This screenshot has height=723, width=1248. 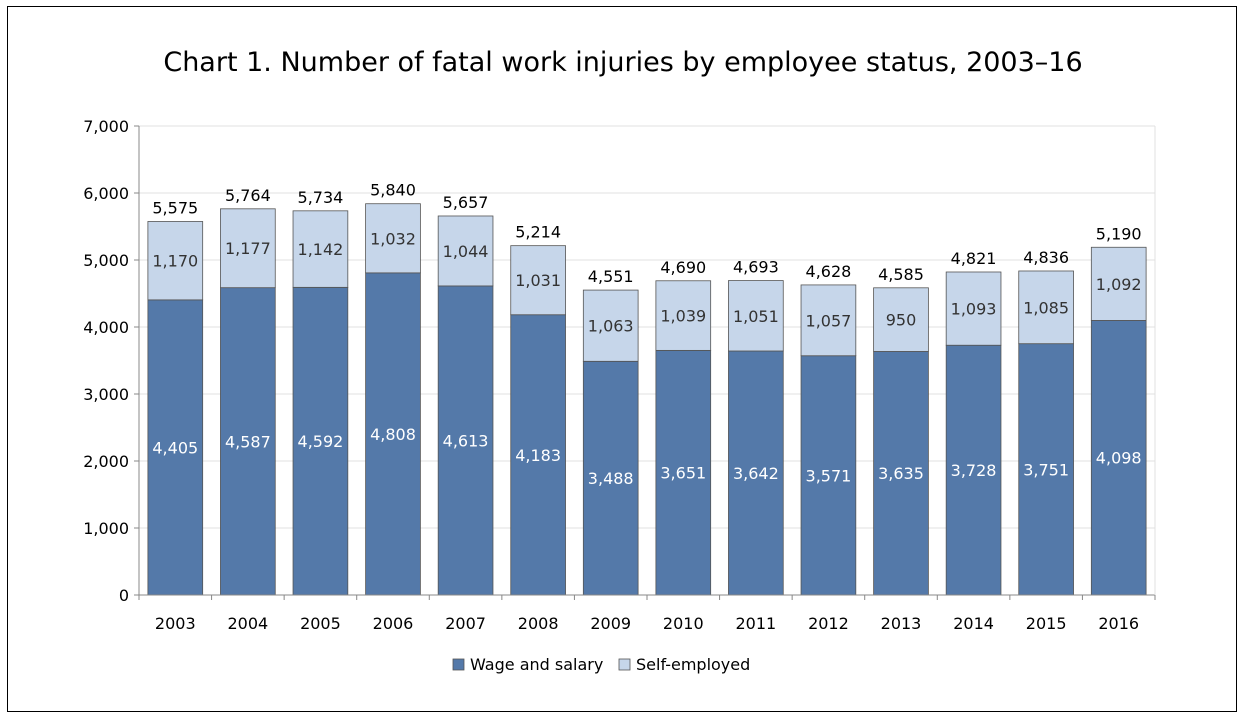 What do you see at coordinates (756, 267) in the screenshot?
I see `total-label: 4,693` at bounding box center [756, 267].